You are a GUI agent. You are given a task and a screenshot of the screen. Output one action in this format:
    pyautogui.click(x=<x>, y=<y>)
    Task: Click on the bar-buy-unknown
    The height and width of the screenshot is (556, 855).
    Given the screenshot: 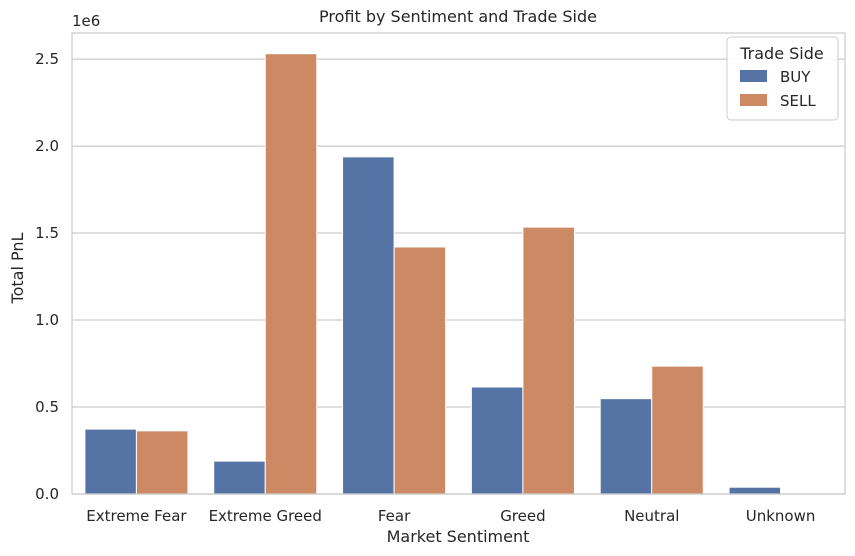 What is the action you would take?
    pyautogui.click(x=755, y=490)
    